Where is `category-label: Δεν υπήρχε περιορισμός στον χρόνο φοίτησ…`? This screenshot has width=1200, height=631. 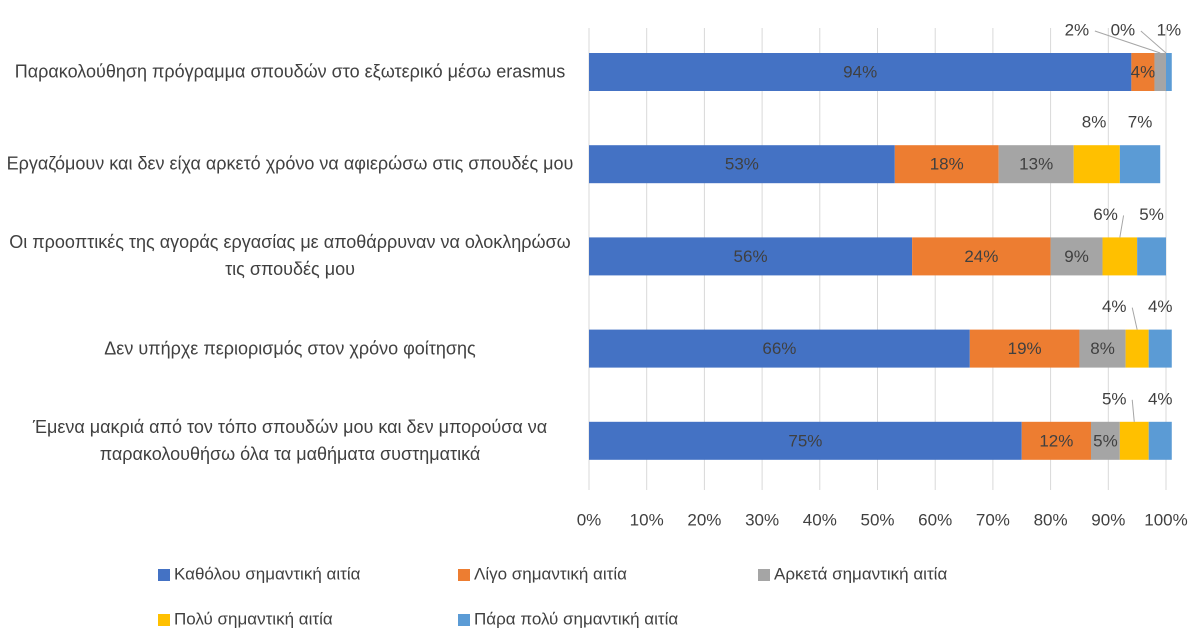 category-label: Δεν υπήρχε περιορισμός στον χρόνο φοίτησ… is located at coordinates (290, 348).